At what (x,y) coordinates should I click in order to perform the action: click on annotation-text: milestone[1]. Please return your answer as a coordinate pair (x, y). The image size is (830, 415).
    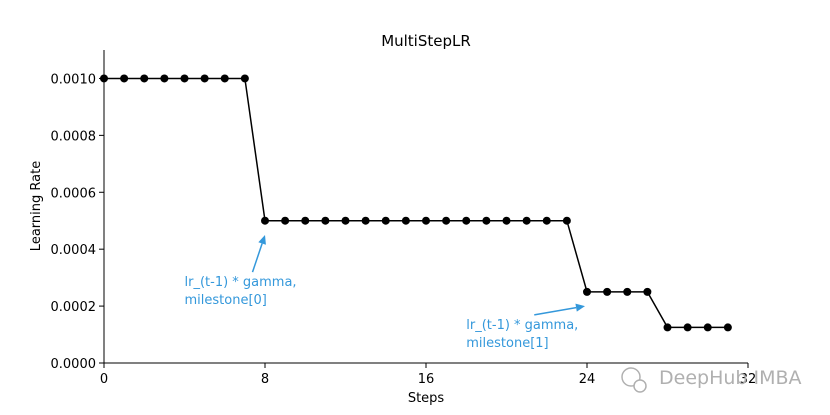
    Looking at the image, I should click on (507, 343).